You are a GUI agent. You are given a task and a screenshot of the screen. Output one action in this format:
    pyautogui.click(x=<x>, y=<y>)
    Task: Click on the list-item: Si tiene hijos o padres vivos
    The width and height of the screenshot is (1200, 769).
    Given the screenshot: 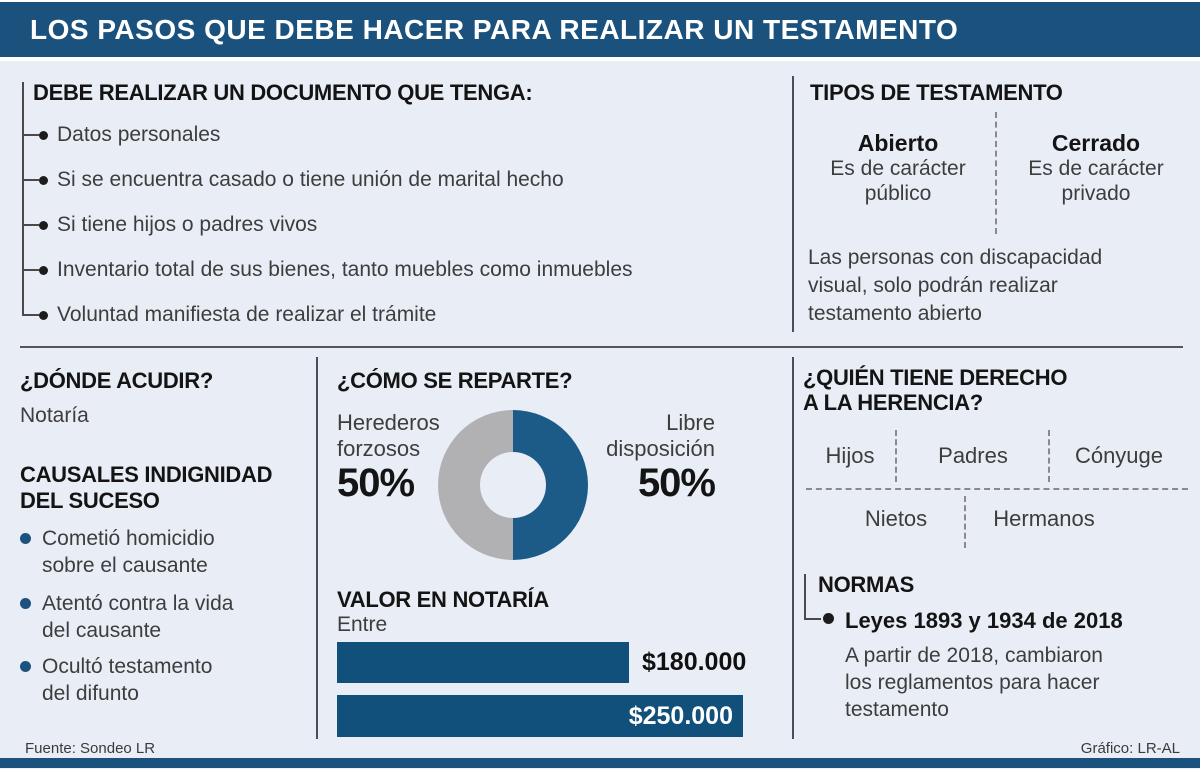 What is the action you would take?
    pyautogui.click(x=169, y=225)
    